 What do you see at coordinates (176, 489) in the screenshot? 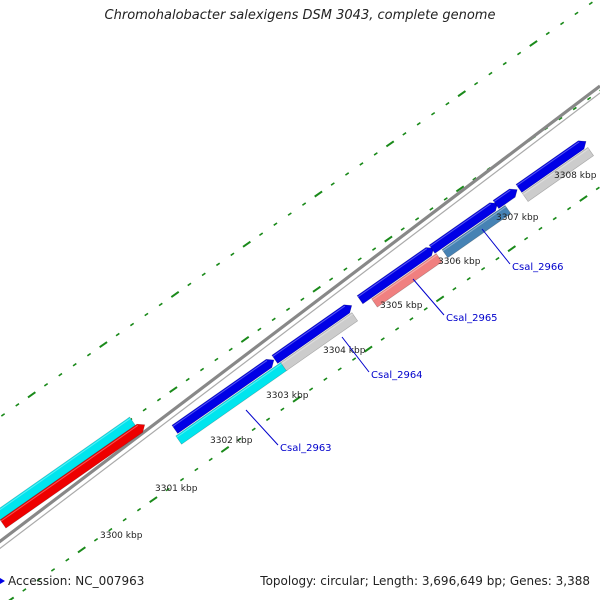
I see `ruler-label: 3301 kbp` at bounding box center [176, 489].